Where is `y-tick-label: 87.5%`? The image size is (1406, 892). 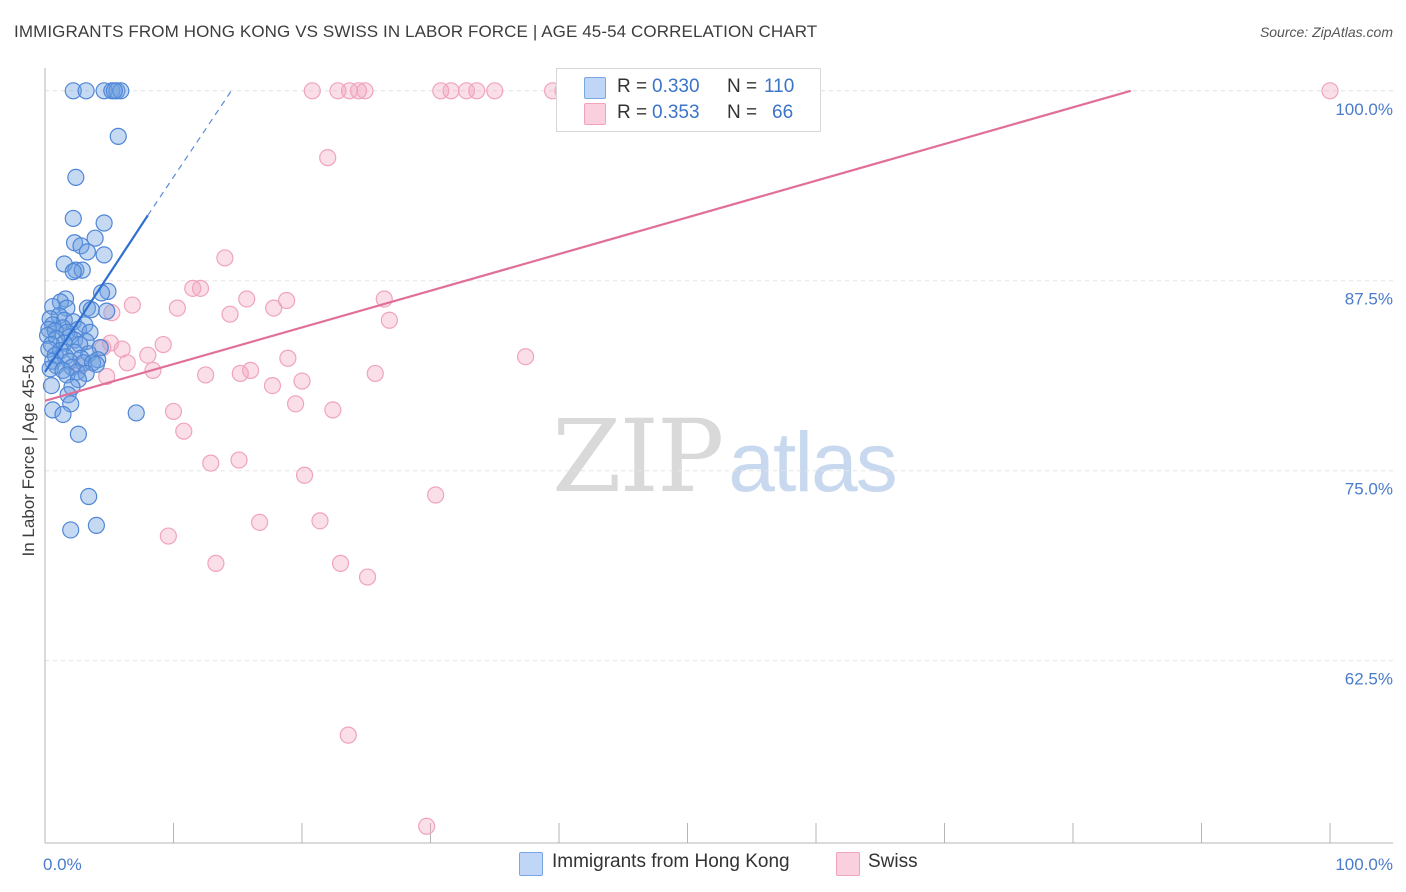 y-tick-label: 87.5% is located at coordinates (1369, 299).